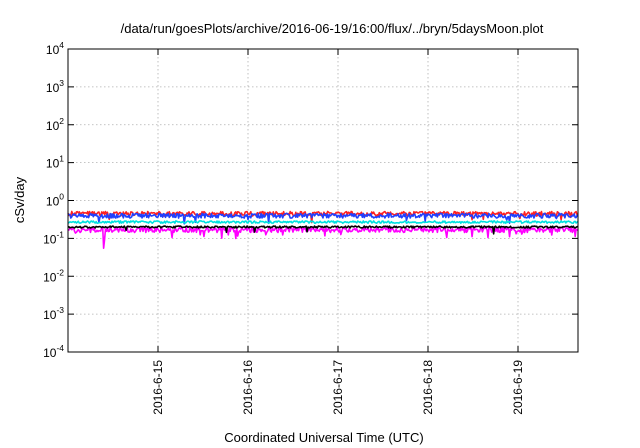  Describe the element at coordinates (338, 387) in the screenshot. I see `x-tick-label: 2016-6-17` at that location.